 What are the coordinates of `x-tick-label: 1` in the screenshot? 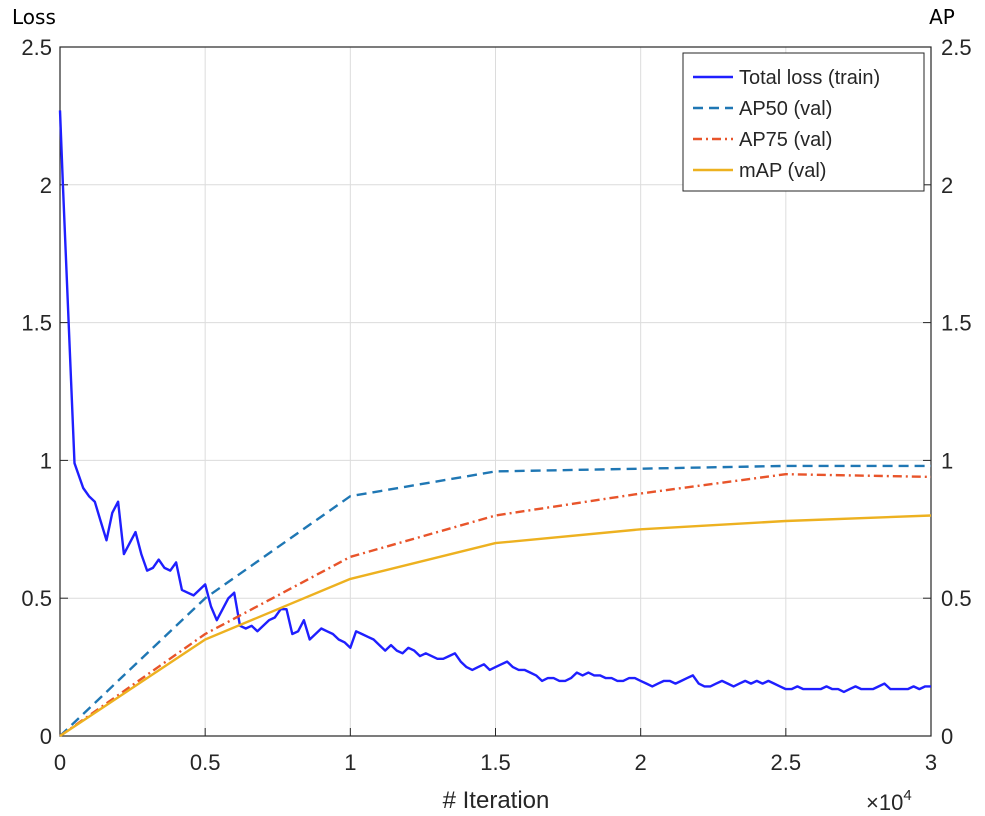 It's located at (350, 762).